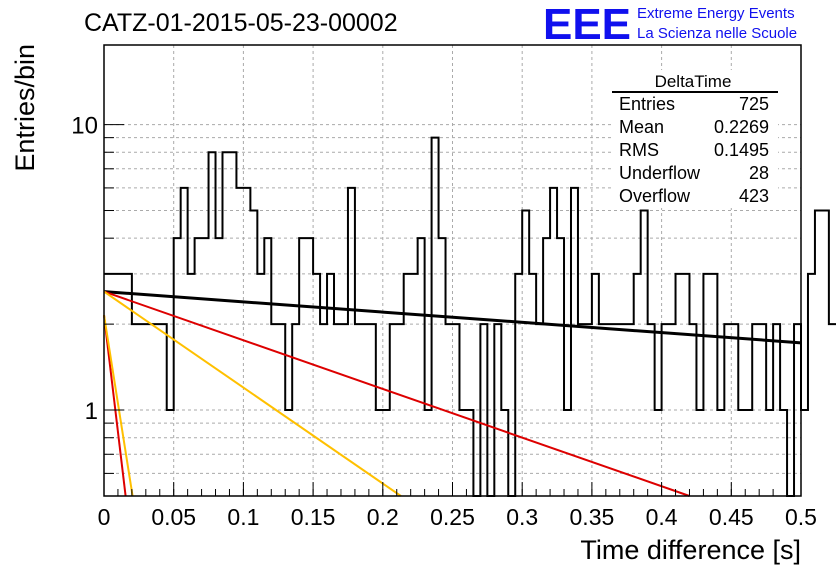 This screenshot has width=836, height=572. What do you see at coordinates (243, 517) in the screenshot?
I see `x-tick-label: 0.1` at bounding box center [243, 517].